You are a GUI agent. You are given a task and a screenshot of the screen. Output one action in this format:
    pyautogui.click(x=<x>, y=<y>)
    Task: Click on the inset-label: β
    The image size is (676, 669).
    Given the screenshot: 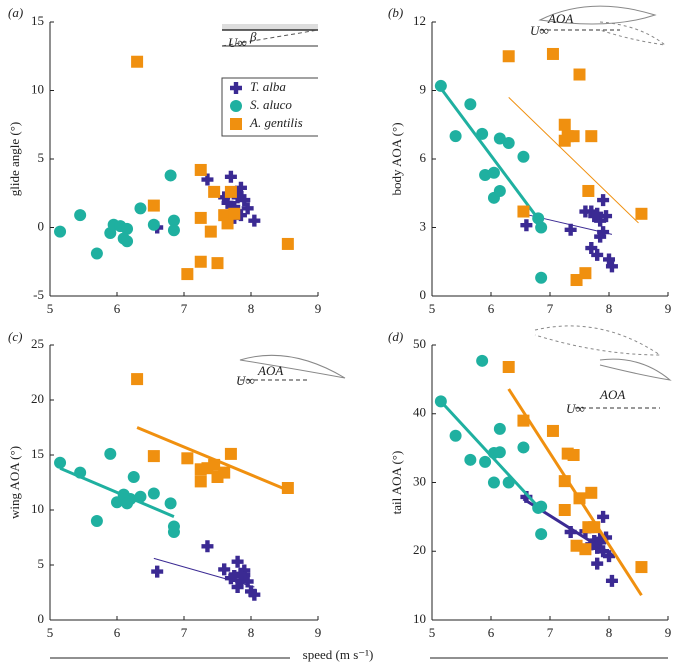 What is the action you would take?
    pyautogui.click(x=253, y=36)
    